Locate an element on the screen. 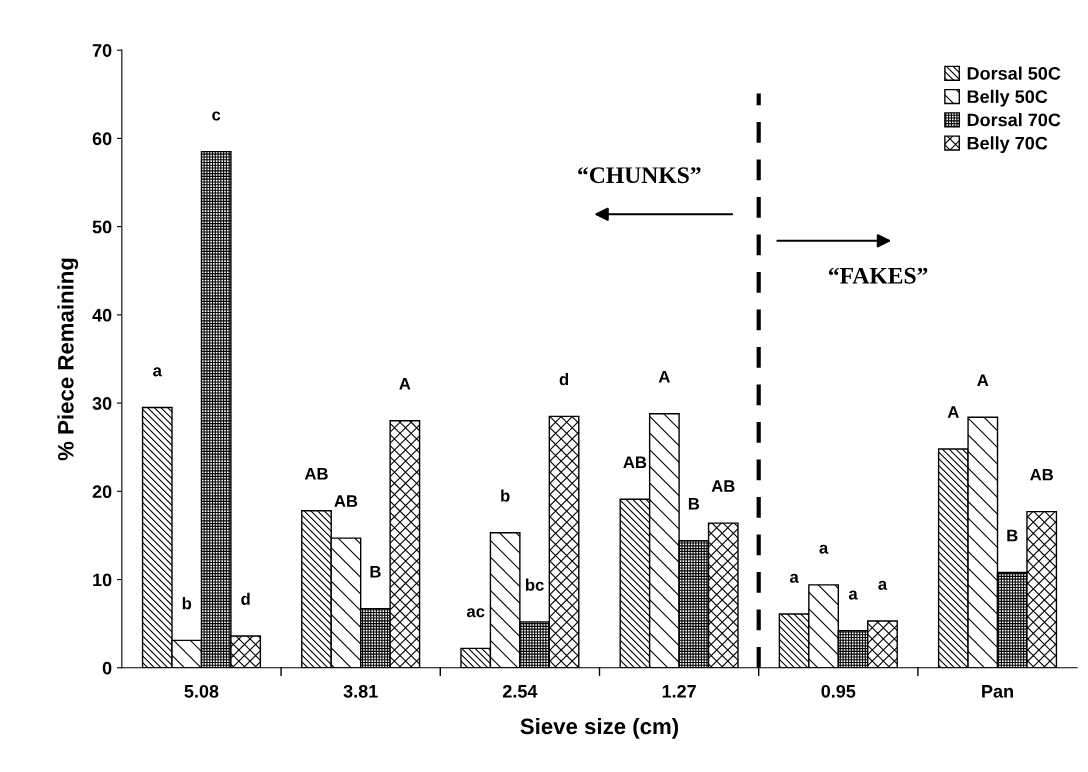  y-tick-label: 60 is located at coordinates (102, 139).